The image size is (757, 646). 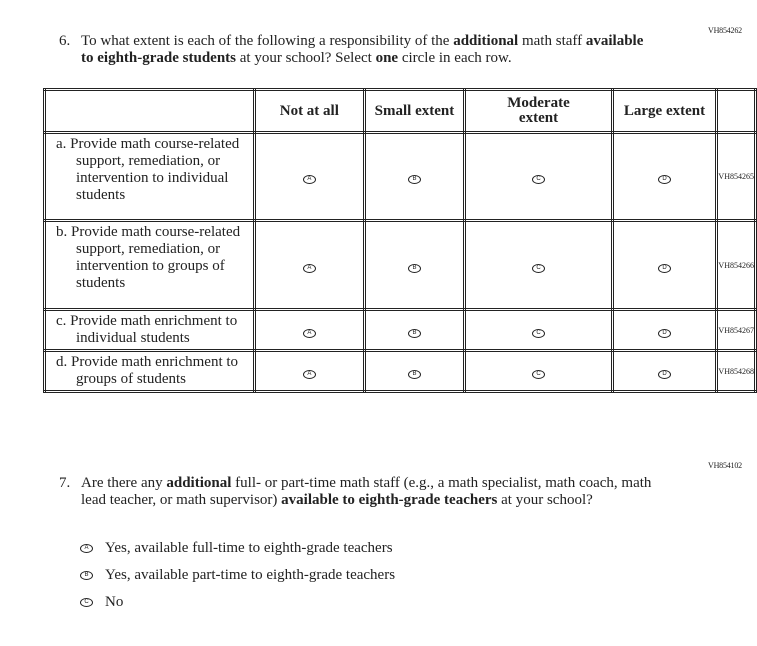 I want to click on answer-bubble-b: B, so click(x=86, y=575).